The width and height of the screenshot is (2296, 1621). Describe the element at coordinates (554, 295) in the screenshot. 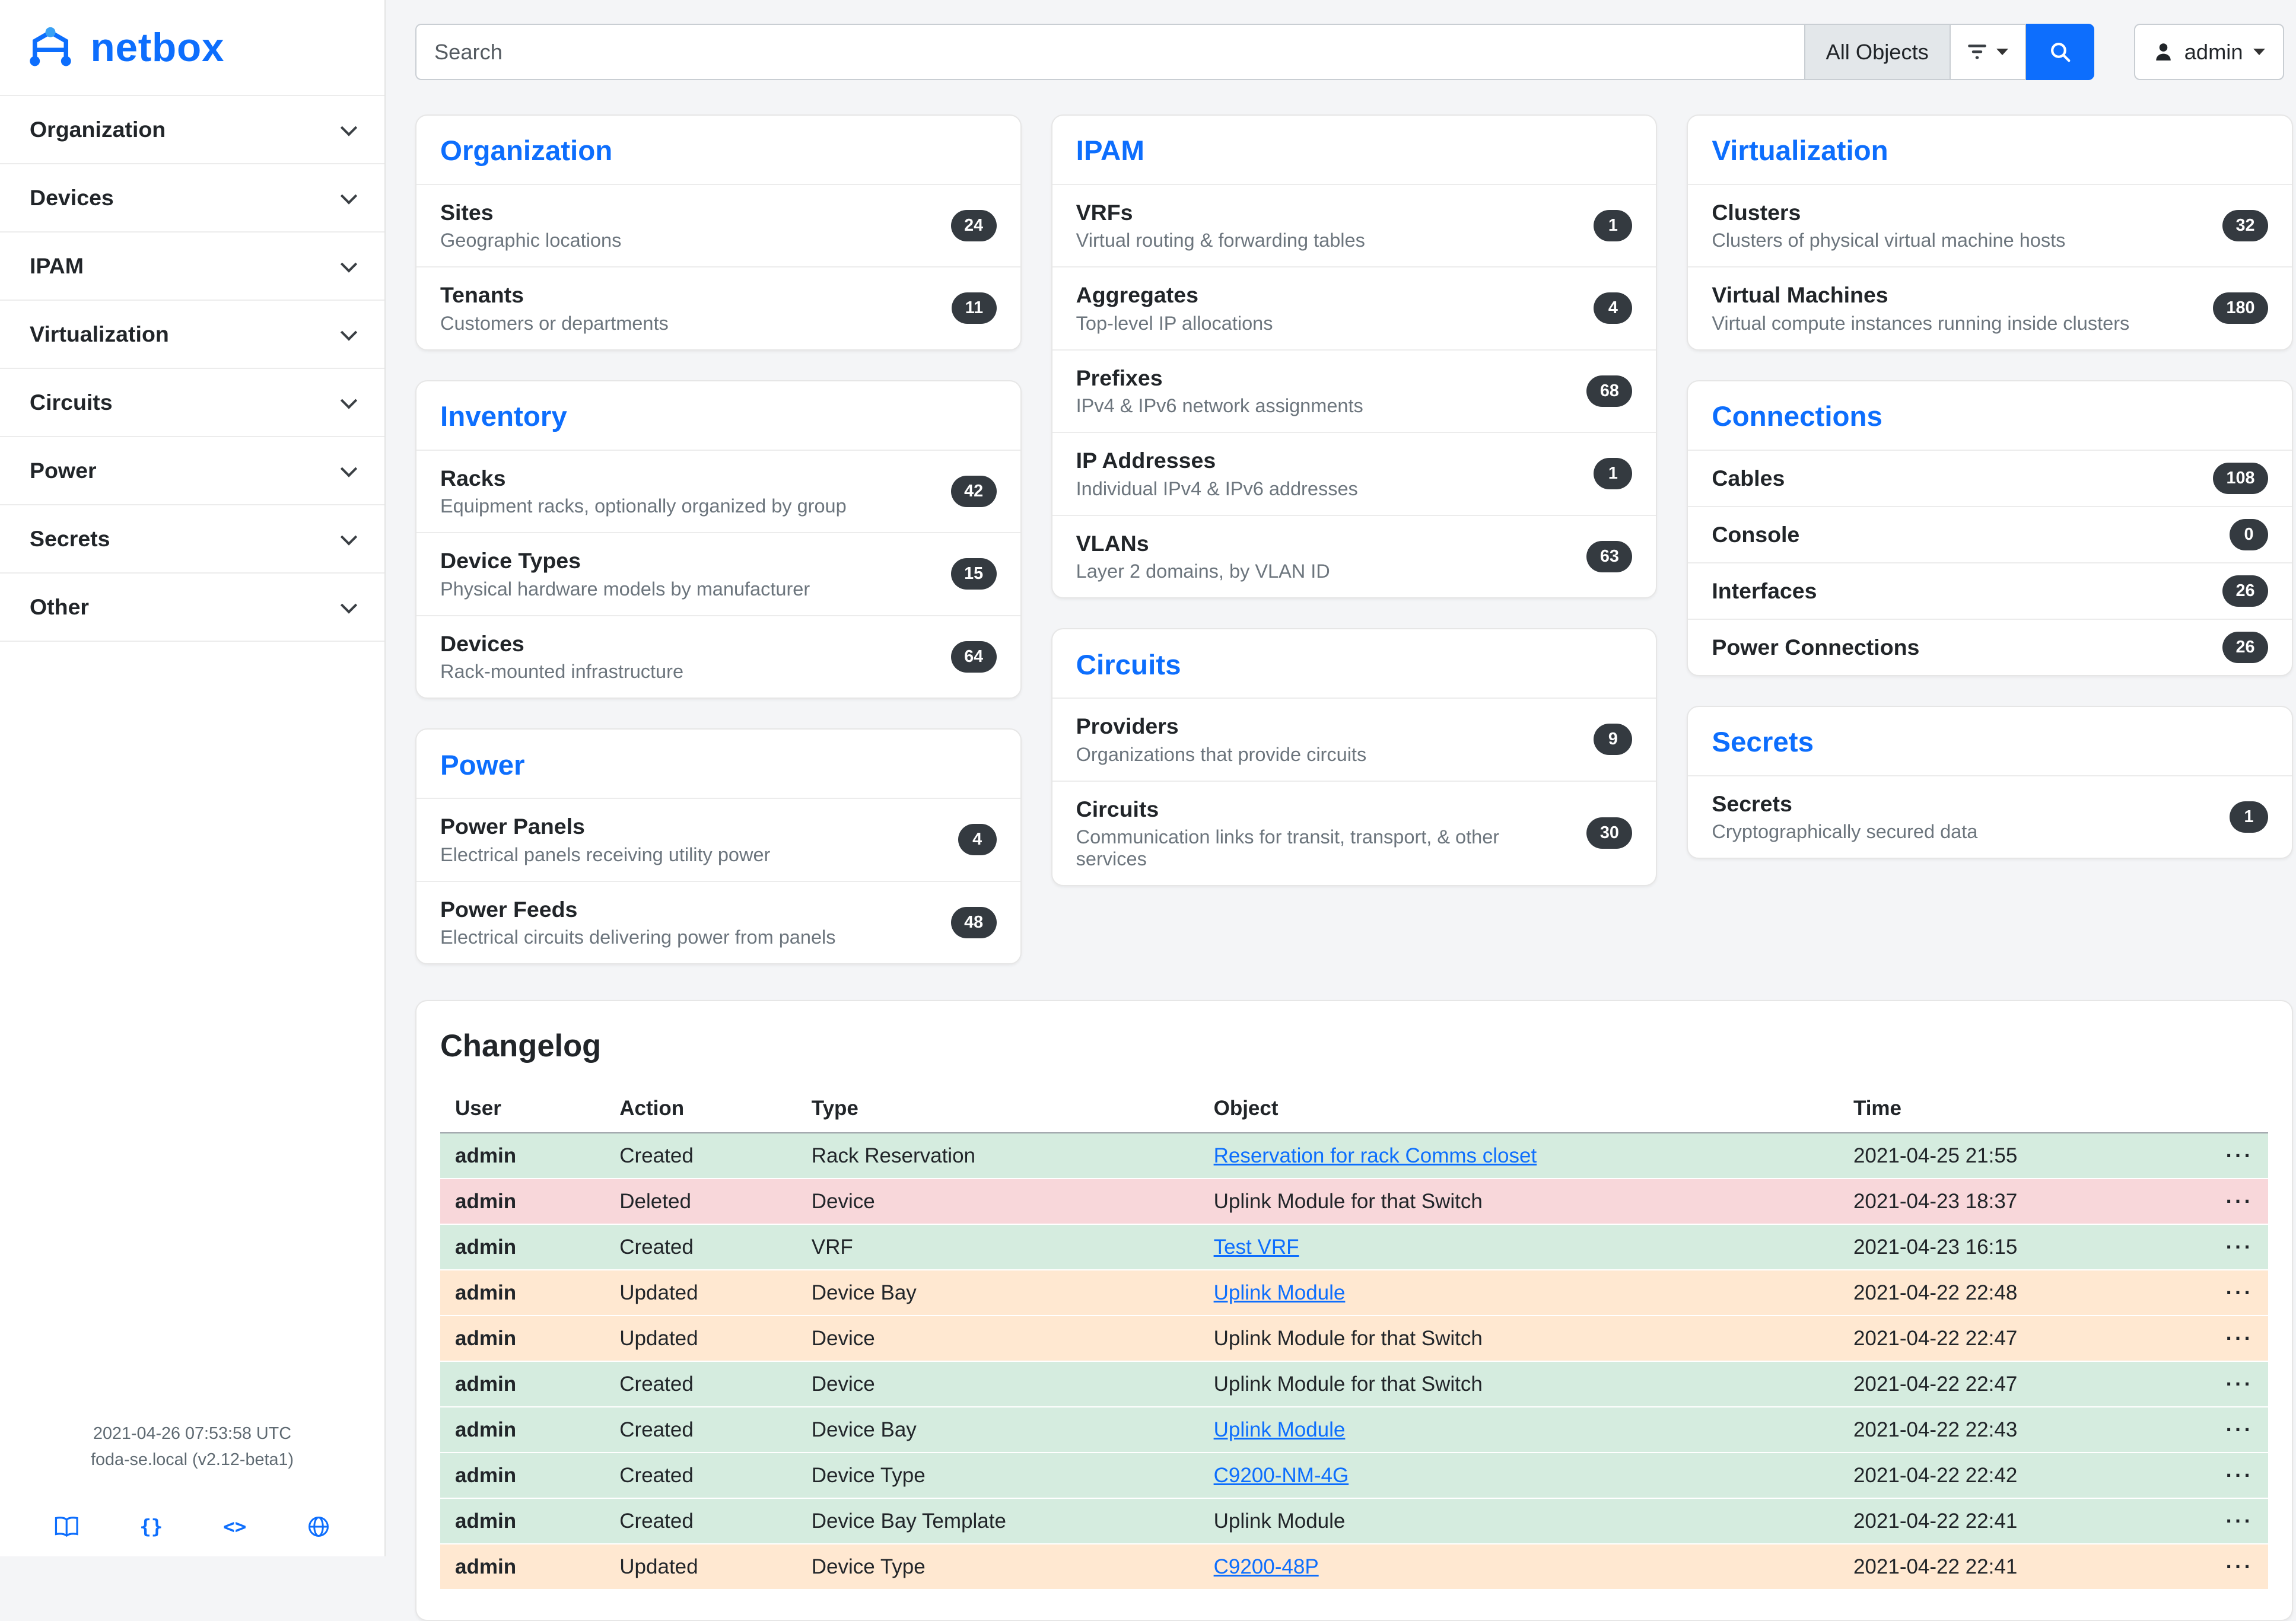

I see `item-name-link: Tenants` at that location.